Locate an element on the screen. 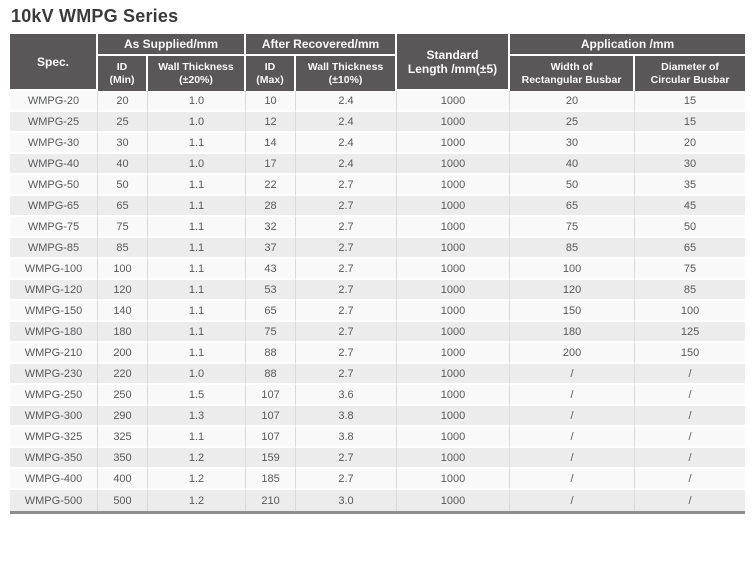 The width and height of the screenshot is (756, 567). table-row: WMPG-30 30 1.1 14 2.4 1000 30 20 is located at coordinates (378, 143).